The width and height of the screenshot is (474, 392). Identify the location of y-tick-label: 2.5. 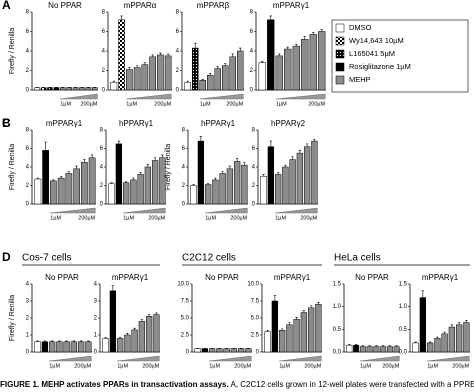
(185, 336).